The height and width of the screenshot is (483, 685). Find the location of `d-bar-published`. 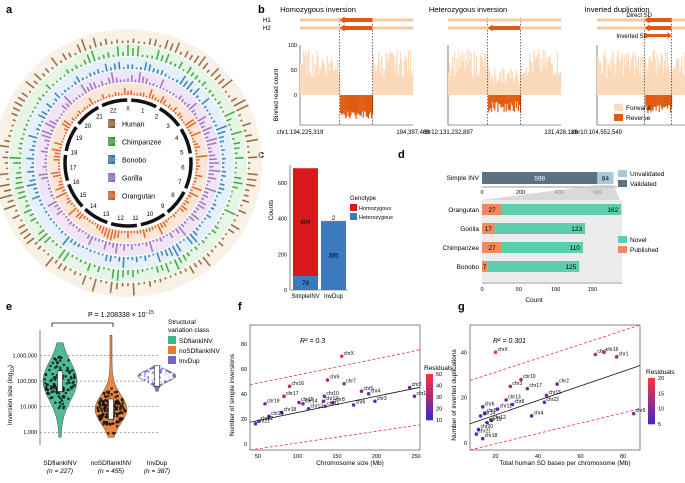

d-bar-published is located at coordinates (488, 228).